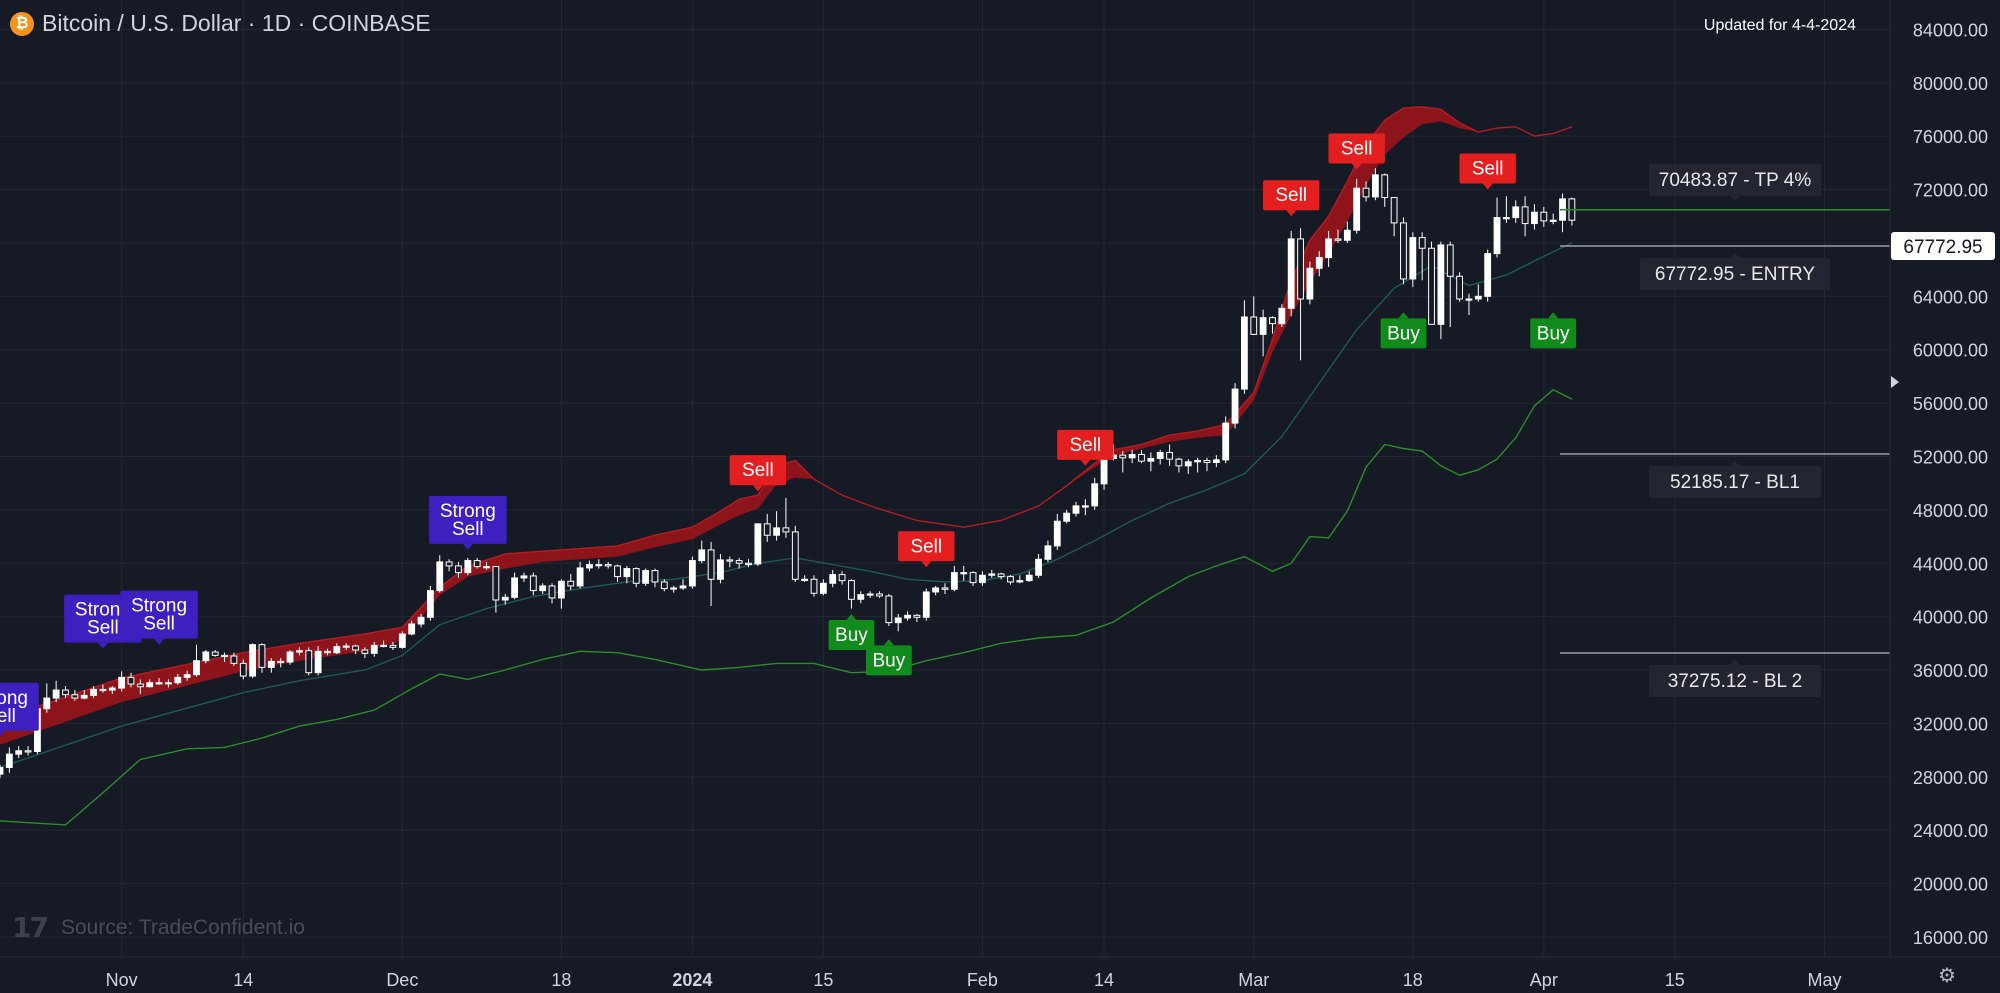 The height and width of the screenshot is (993, 2000). I want to click on last-price-tag: 67772.95, so click(1943, 245).